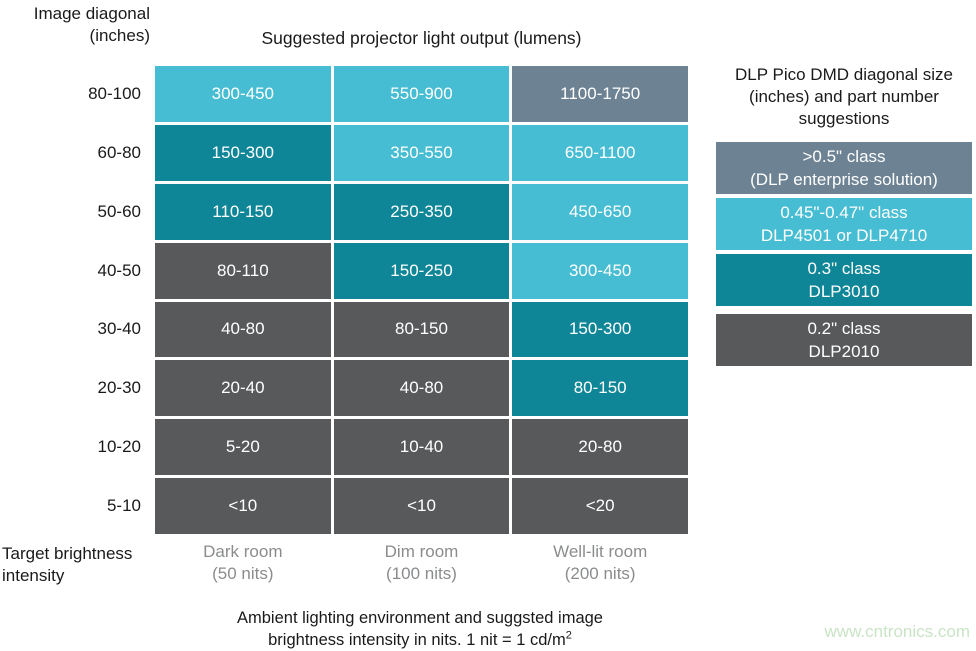  Describe the element at coordinates (119, 152) in the screenshot. I see `row-label-1: 60-80` at that location.